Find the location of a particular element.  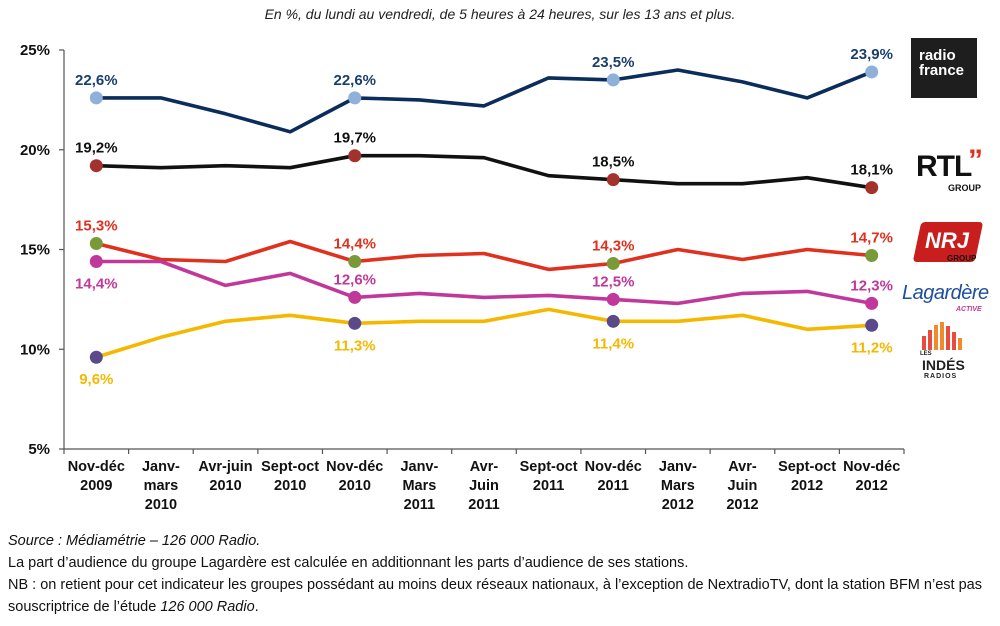

x-tick-label: Avr- Juin 2012 is located at coordinates (742, 486).